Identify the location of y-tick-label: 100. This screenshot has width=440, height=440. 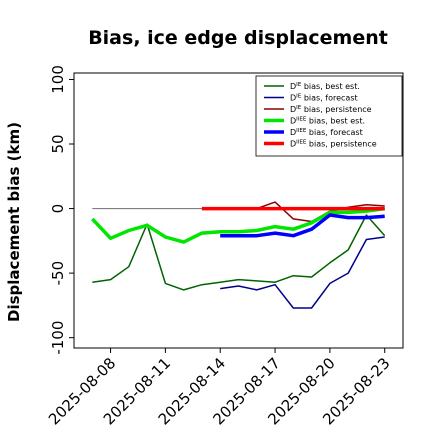
(58, 79).